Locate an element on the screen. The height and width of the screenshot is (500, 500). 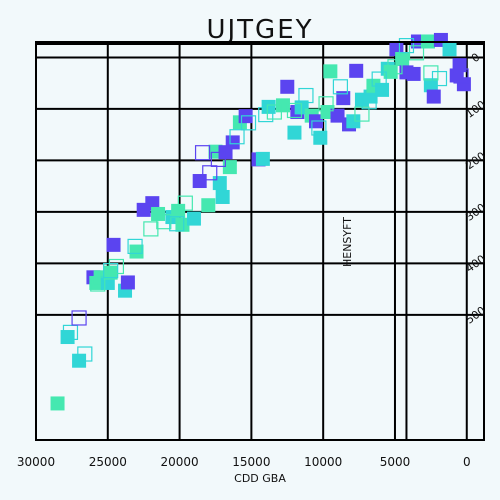
x-tick-label: 10000 is located at coordinates (323, 462).